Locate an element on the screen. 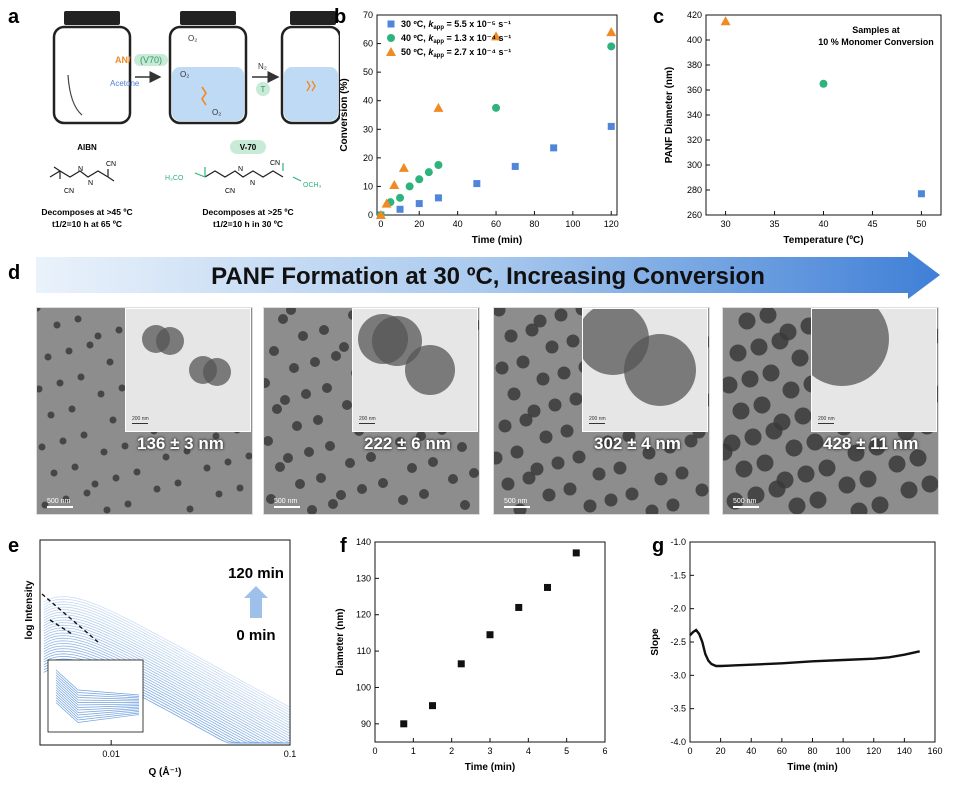 This screenshot has height=795, width=960. aibn-cn1: CN is located at coordinates (69, 191).